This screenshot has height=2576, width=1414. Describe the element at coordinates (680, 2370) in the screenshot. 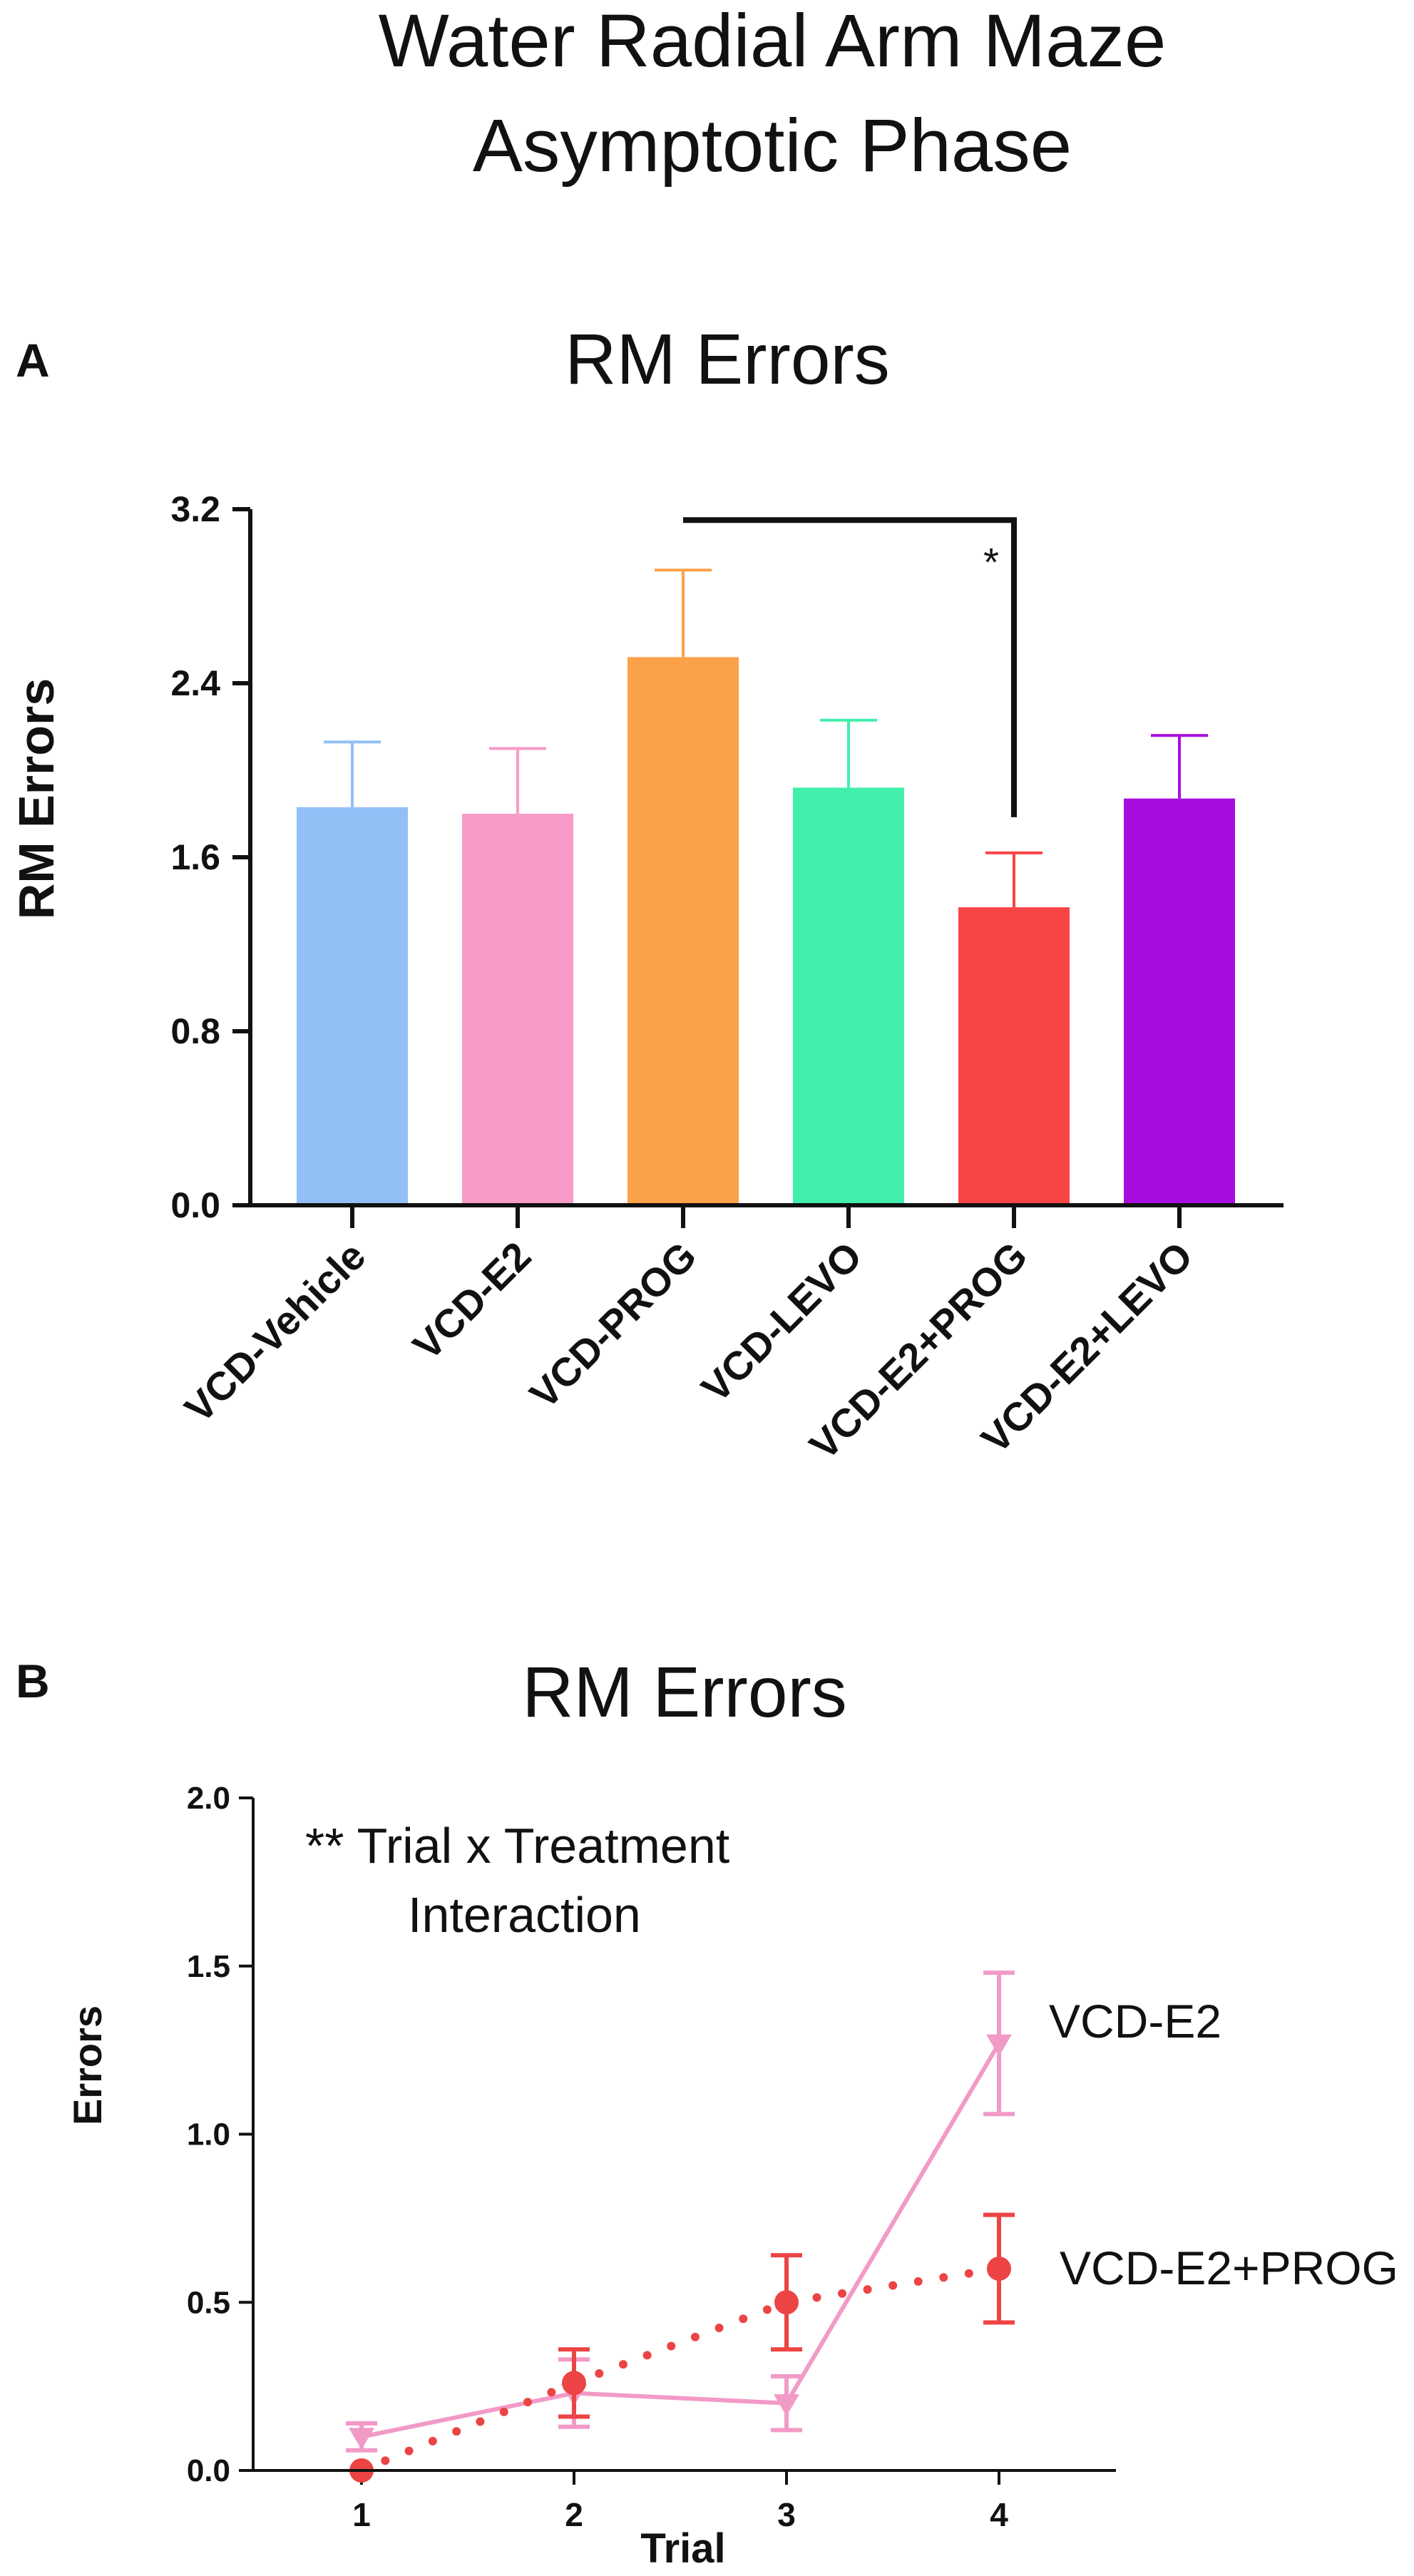

I see `series-line-vcd-e2-prog` at that location.